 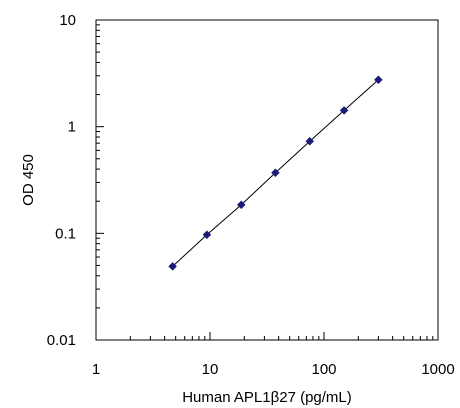 What do you see at coordinates (67, 20) in the screenshot?
I see `y-tick-label: 10` at bounding box center [67, 20].